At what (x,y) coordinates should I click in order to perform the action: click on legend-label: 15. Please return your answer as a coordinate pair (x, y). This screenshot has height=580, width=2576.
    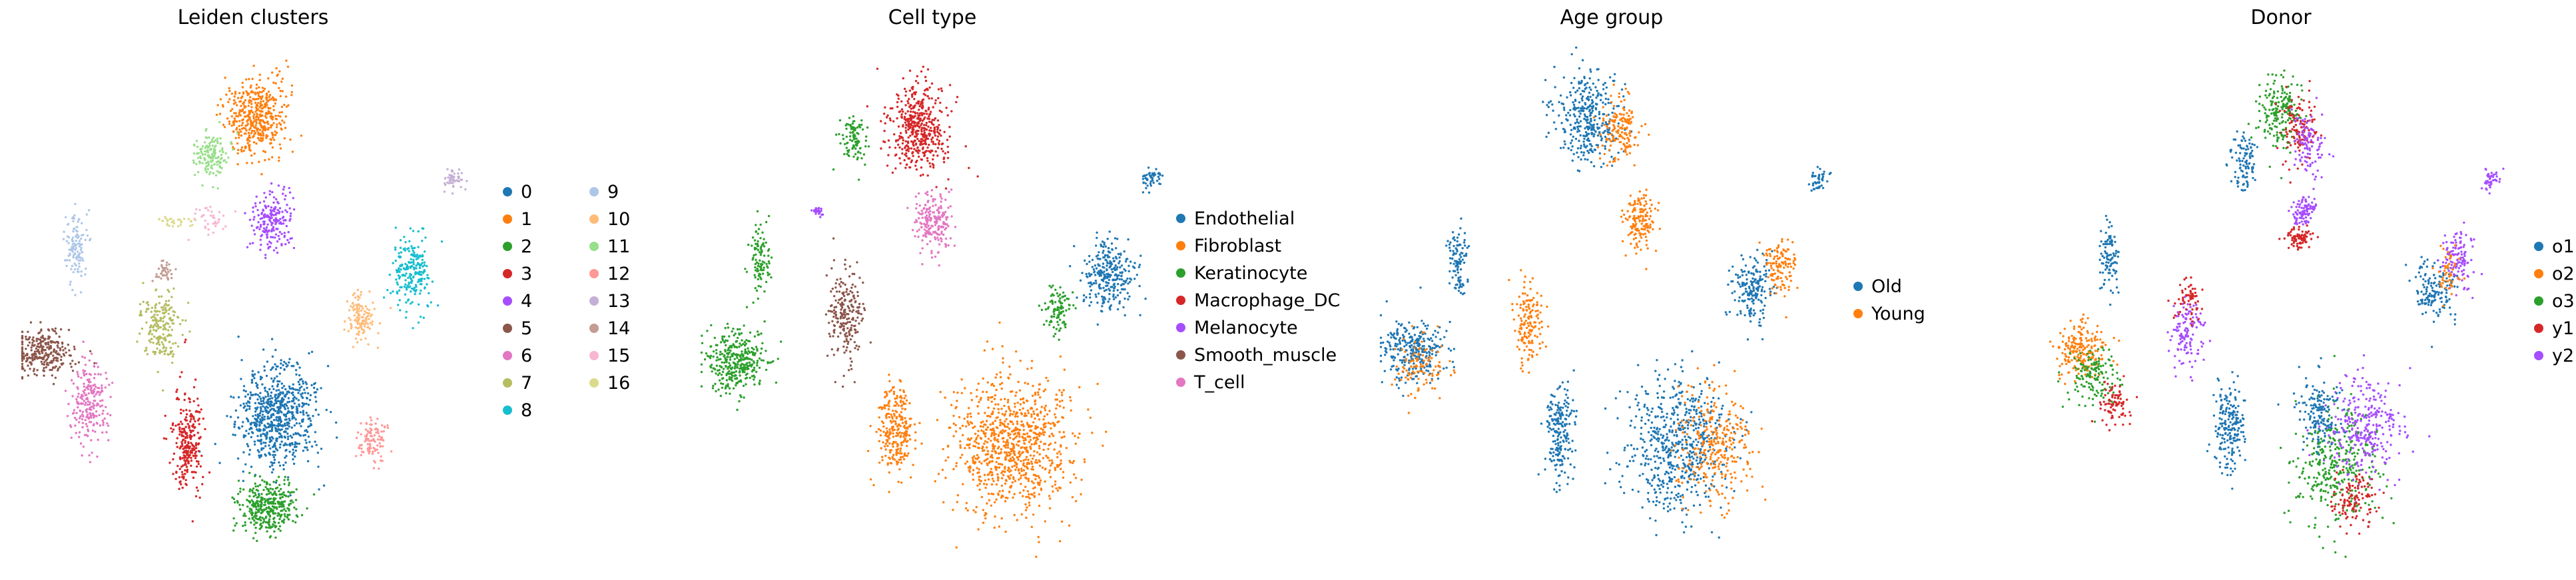
    Looking at the image, I should click on (618, 356).